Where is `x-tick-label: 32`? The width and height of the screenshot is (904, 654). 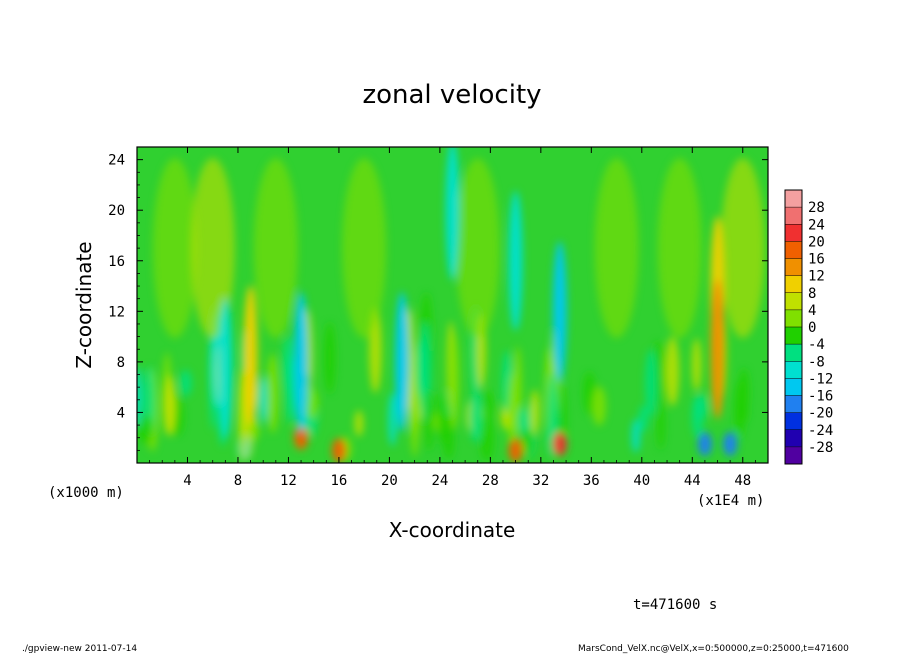
x-tick-label: 32 is located at coordinates (540, 481).